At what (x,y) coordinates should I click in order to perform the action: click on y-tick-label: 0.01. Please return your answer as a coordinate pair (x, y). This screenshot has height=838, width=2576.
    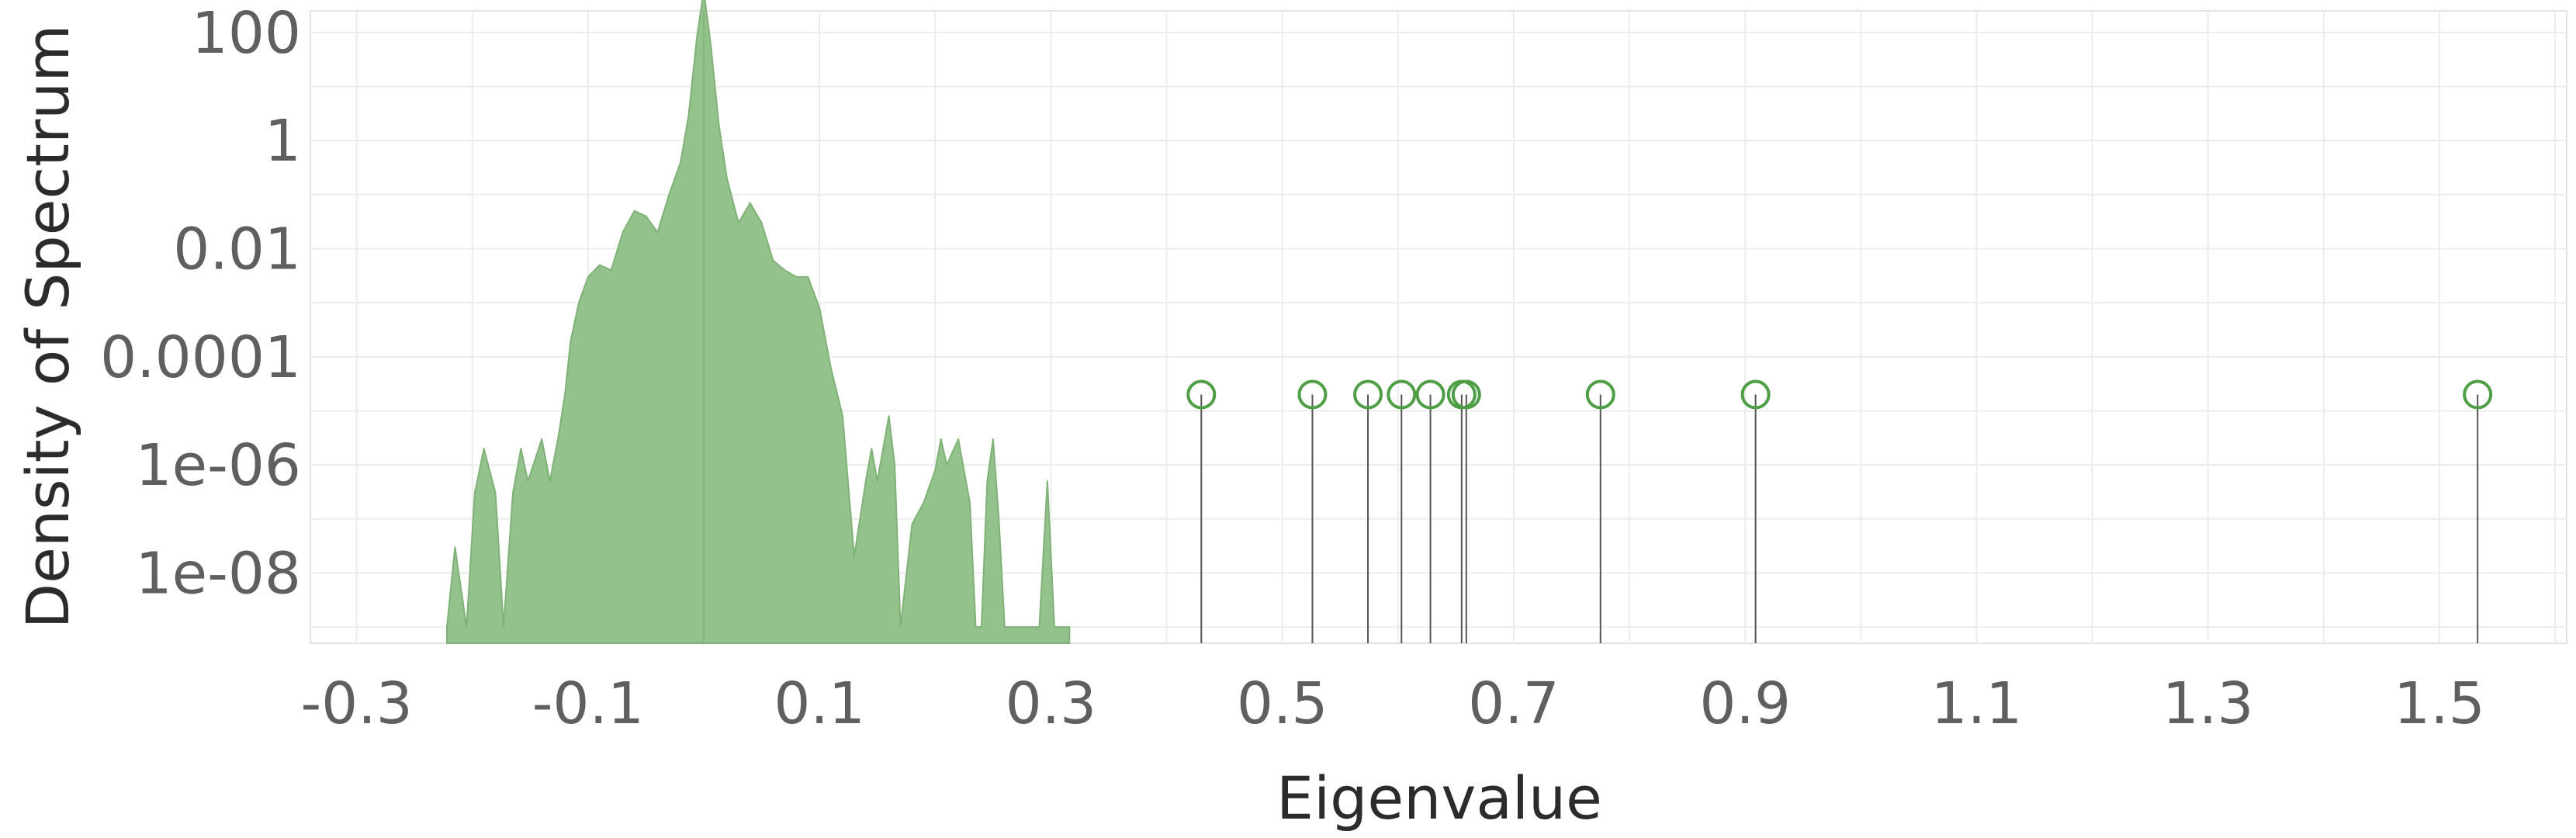
    Looking at the image, I should click on (237, 249).